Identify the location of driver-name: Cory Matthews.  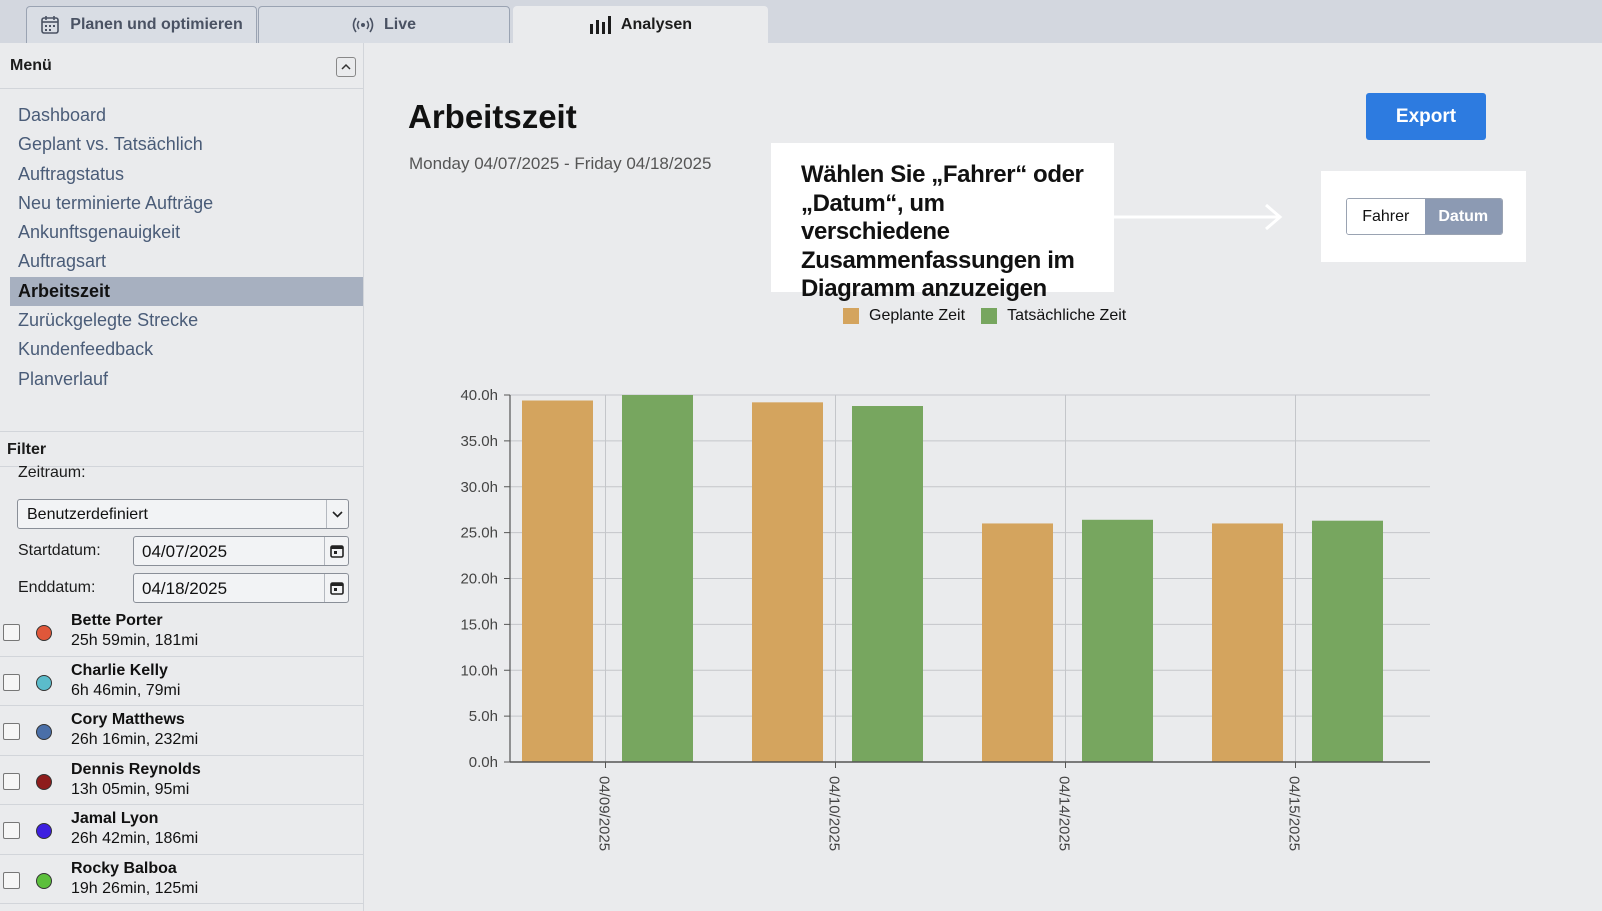
(128, 719).